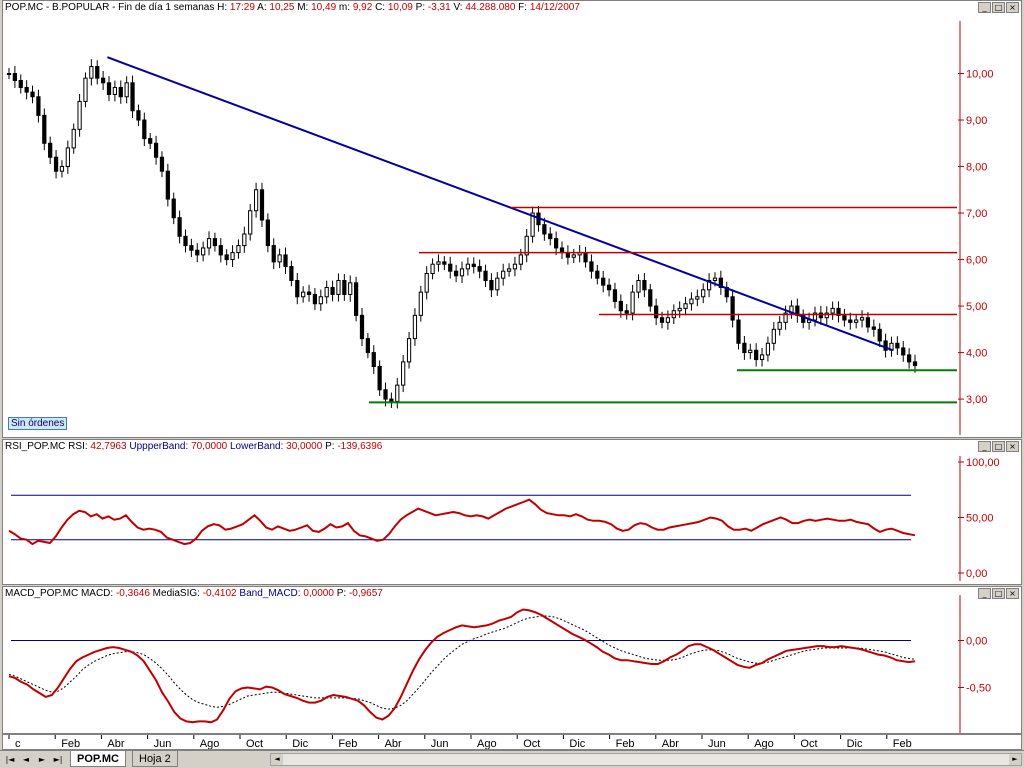  Describe the element at coordinates (462, 522) in the screenshot. I see `rsi-line` at that location.